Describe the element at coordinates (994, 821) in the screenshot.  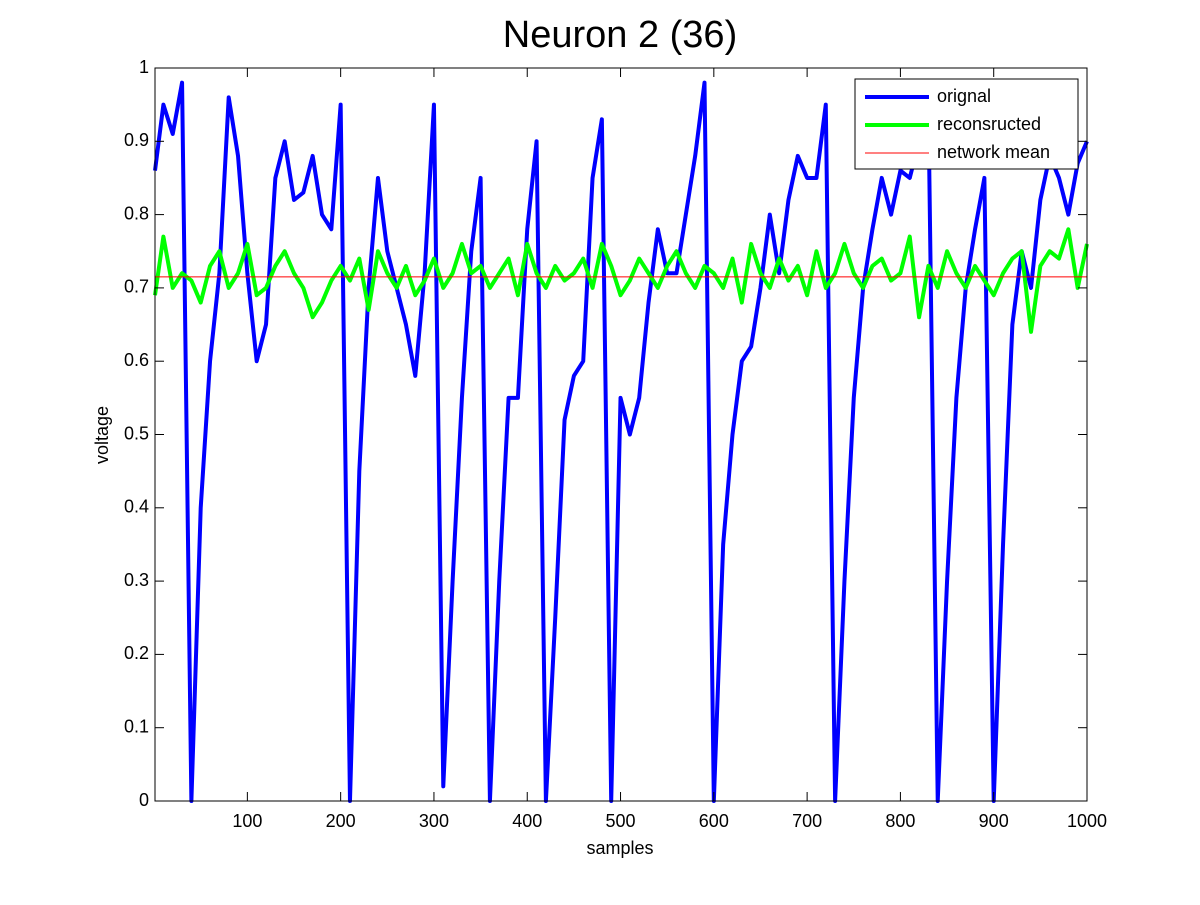
I see `x-tick-label: 900` at that location.